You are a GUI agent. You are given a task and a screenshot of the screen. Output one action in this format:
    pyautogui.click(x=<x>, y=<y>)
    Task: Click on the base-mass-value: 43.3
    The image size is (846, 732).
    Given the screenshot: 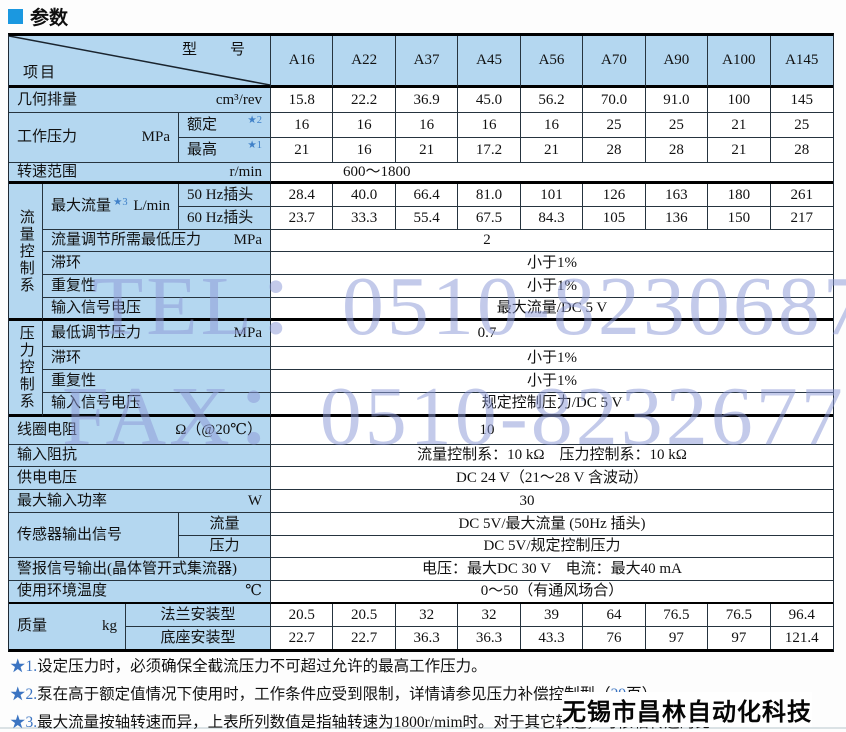 What is the action you would take?
    pyautogui.click(x=552, y=638)
    